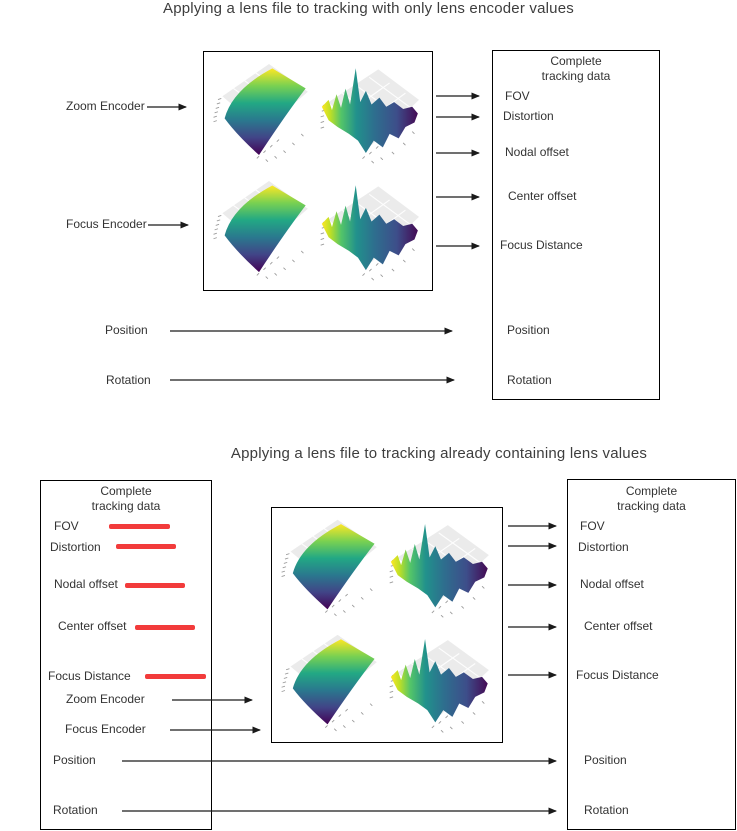 This screenshot has height=831, width=737. What do you see at coordinates (603, 547) in the screenshot?
I see `bottom-right-item-distortion: Distortion` at bounding box center [603, 547].